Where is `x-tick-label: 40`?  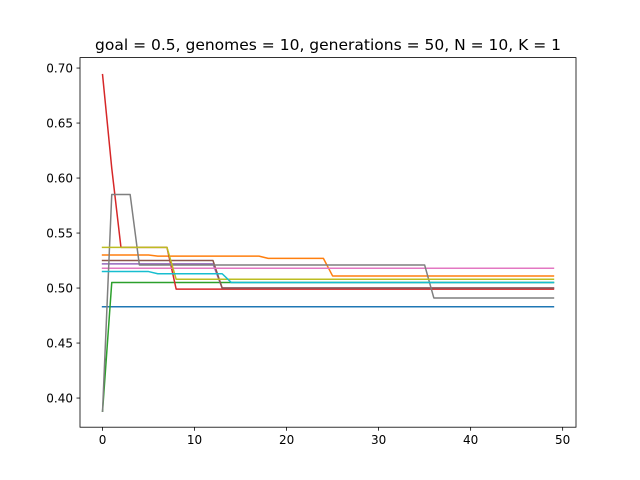
x-tick-label: 40 is located at coordinates (470, 440).